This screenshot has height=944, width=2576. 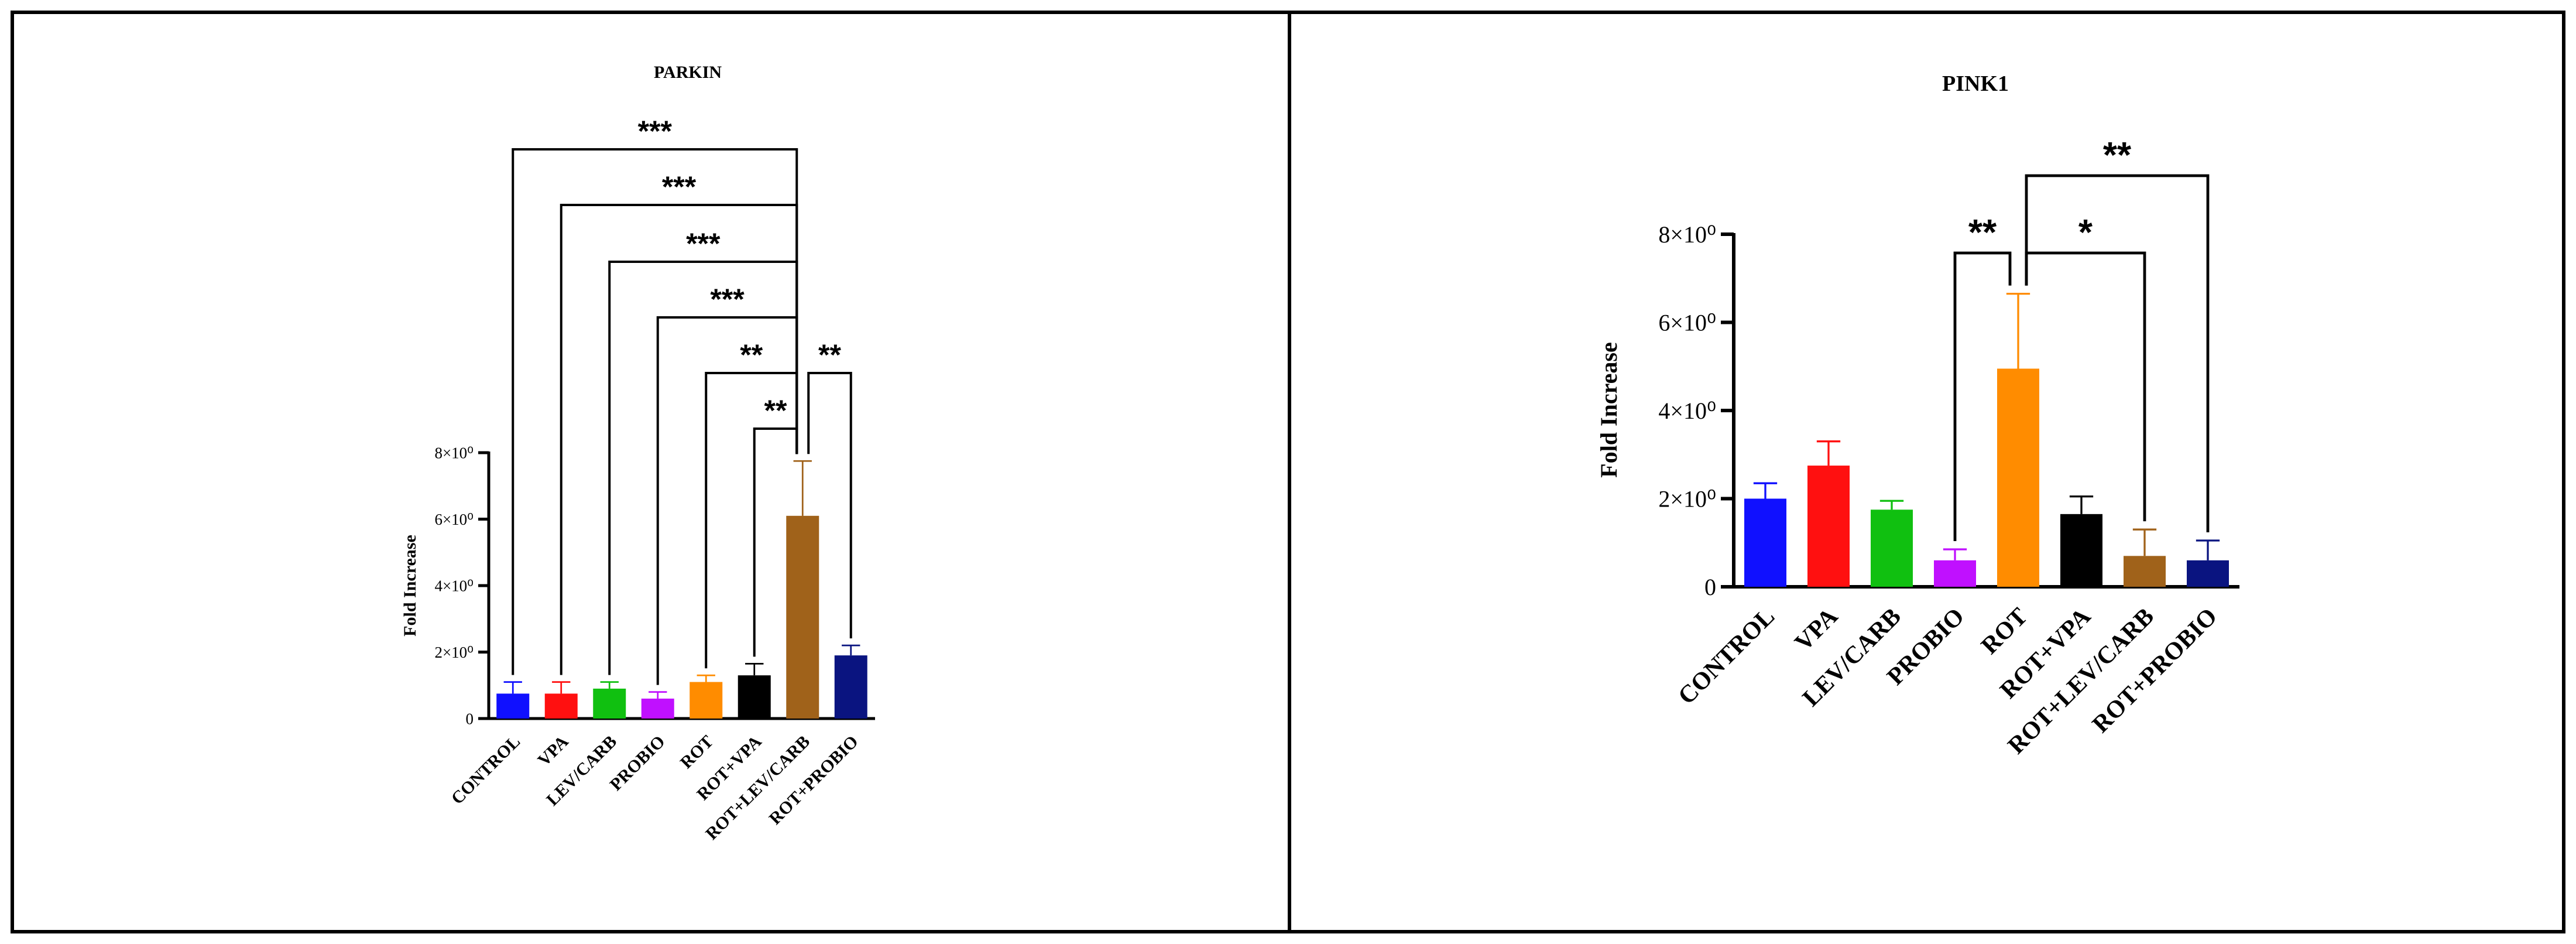 What do you see at coordinates (688, 72) in the screenshot?
I see `chart-title: PARKIN` at bounding box center [688, 72].